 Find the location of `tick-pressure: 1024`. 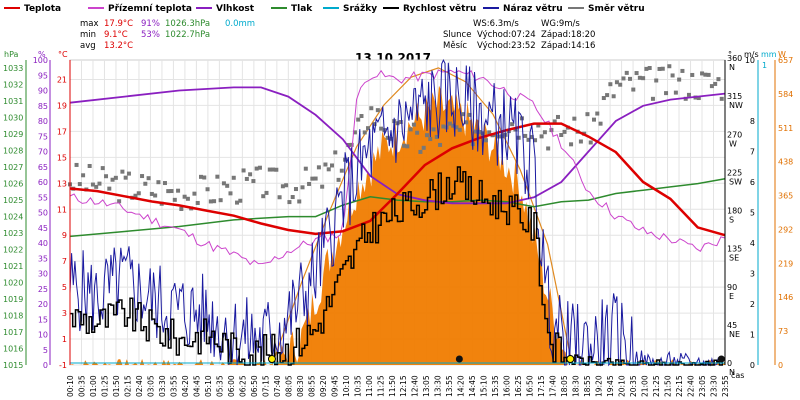

tick-pressure: 1024 is located at coordinates (13, 217).